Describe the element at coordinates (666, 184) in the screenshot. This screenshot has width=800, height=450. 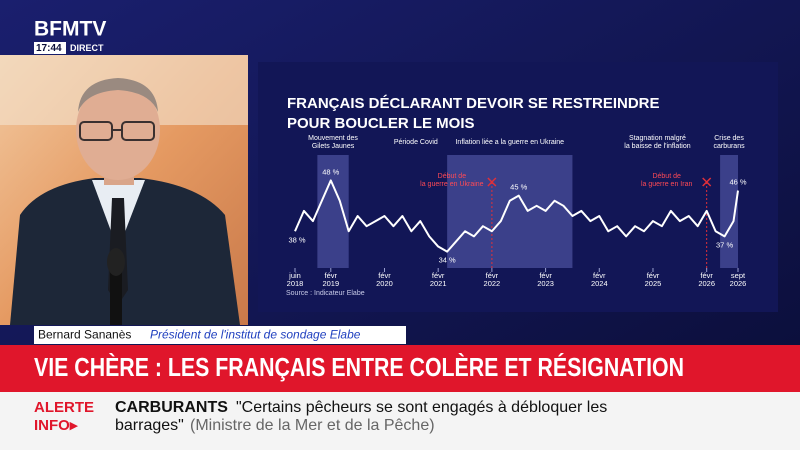
I see `event-label: la guerre en Iran` at that location.